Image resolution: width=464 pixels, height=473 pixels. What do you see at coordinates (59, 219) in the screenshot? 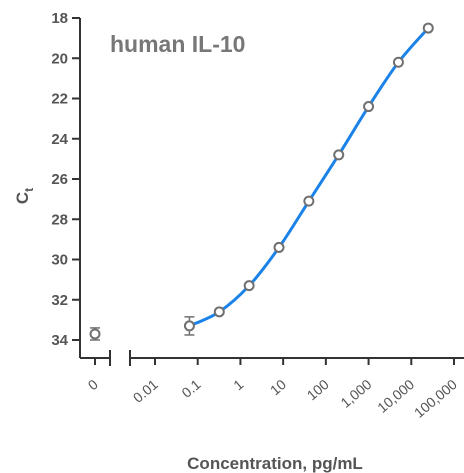
I see `y-tick-label: 28` at bounding box center [59, 219].